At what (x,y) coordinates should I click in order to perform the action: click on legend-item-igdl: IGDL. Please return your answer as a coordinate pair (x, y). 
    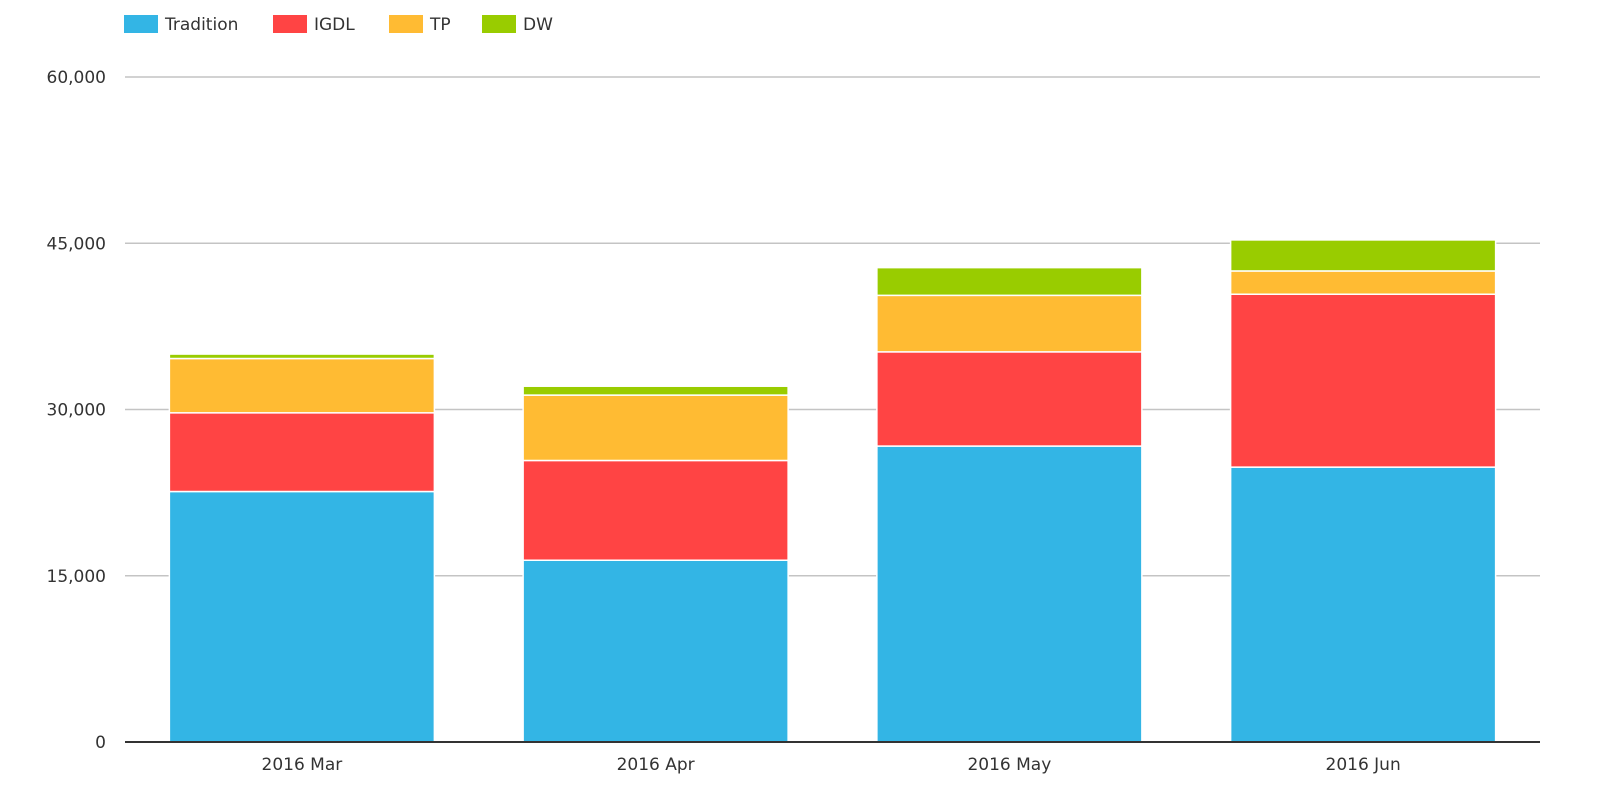
    Looking at the image, I should click on (314, 25).